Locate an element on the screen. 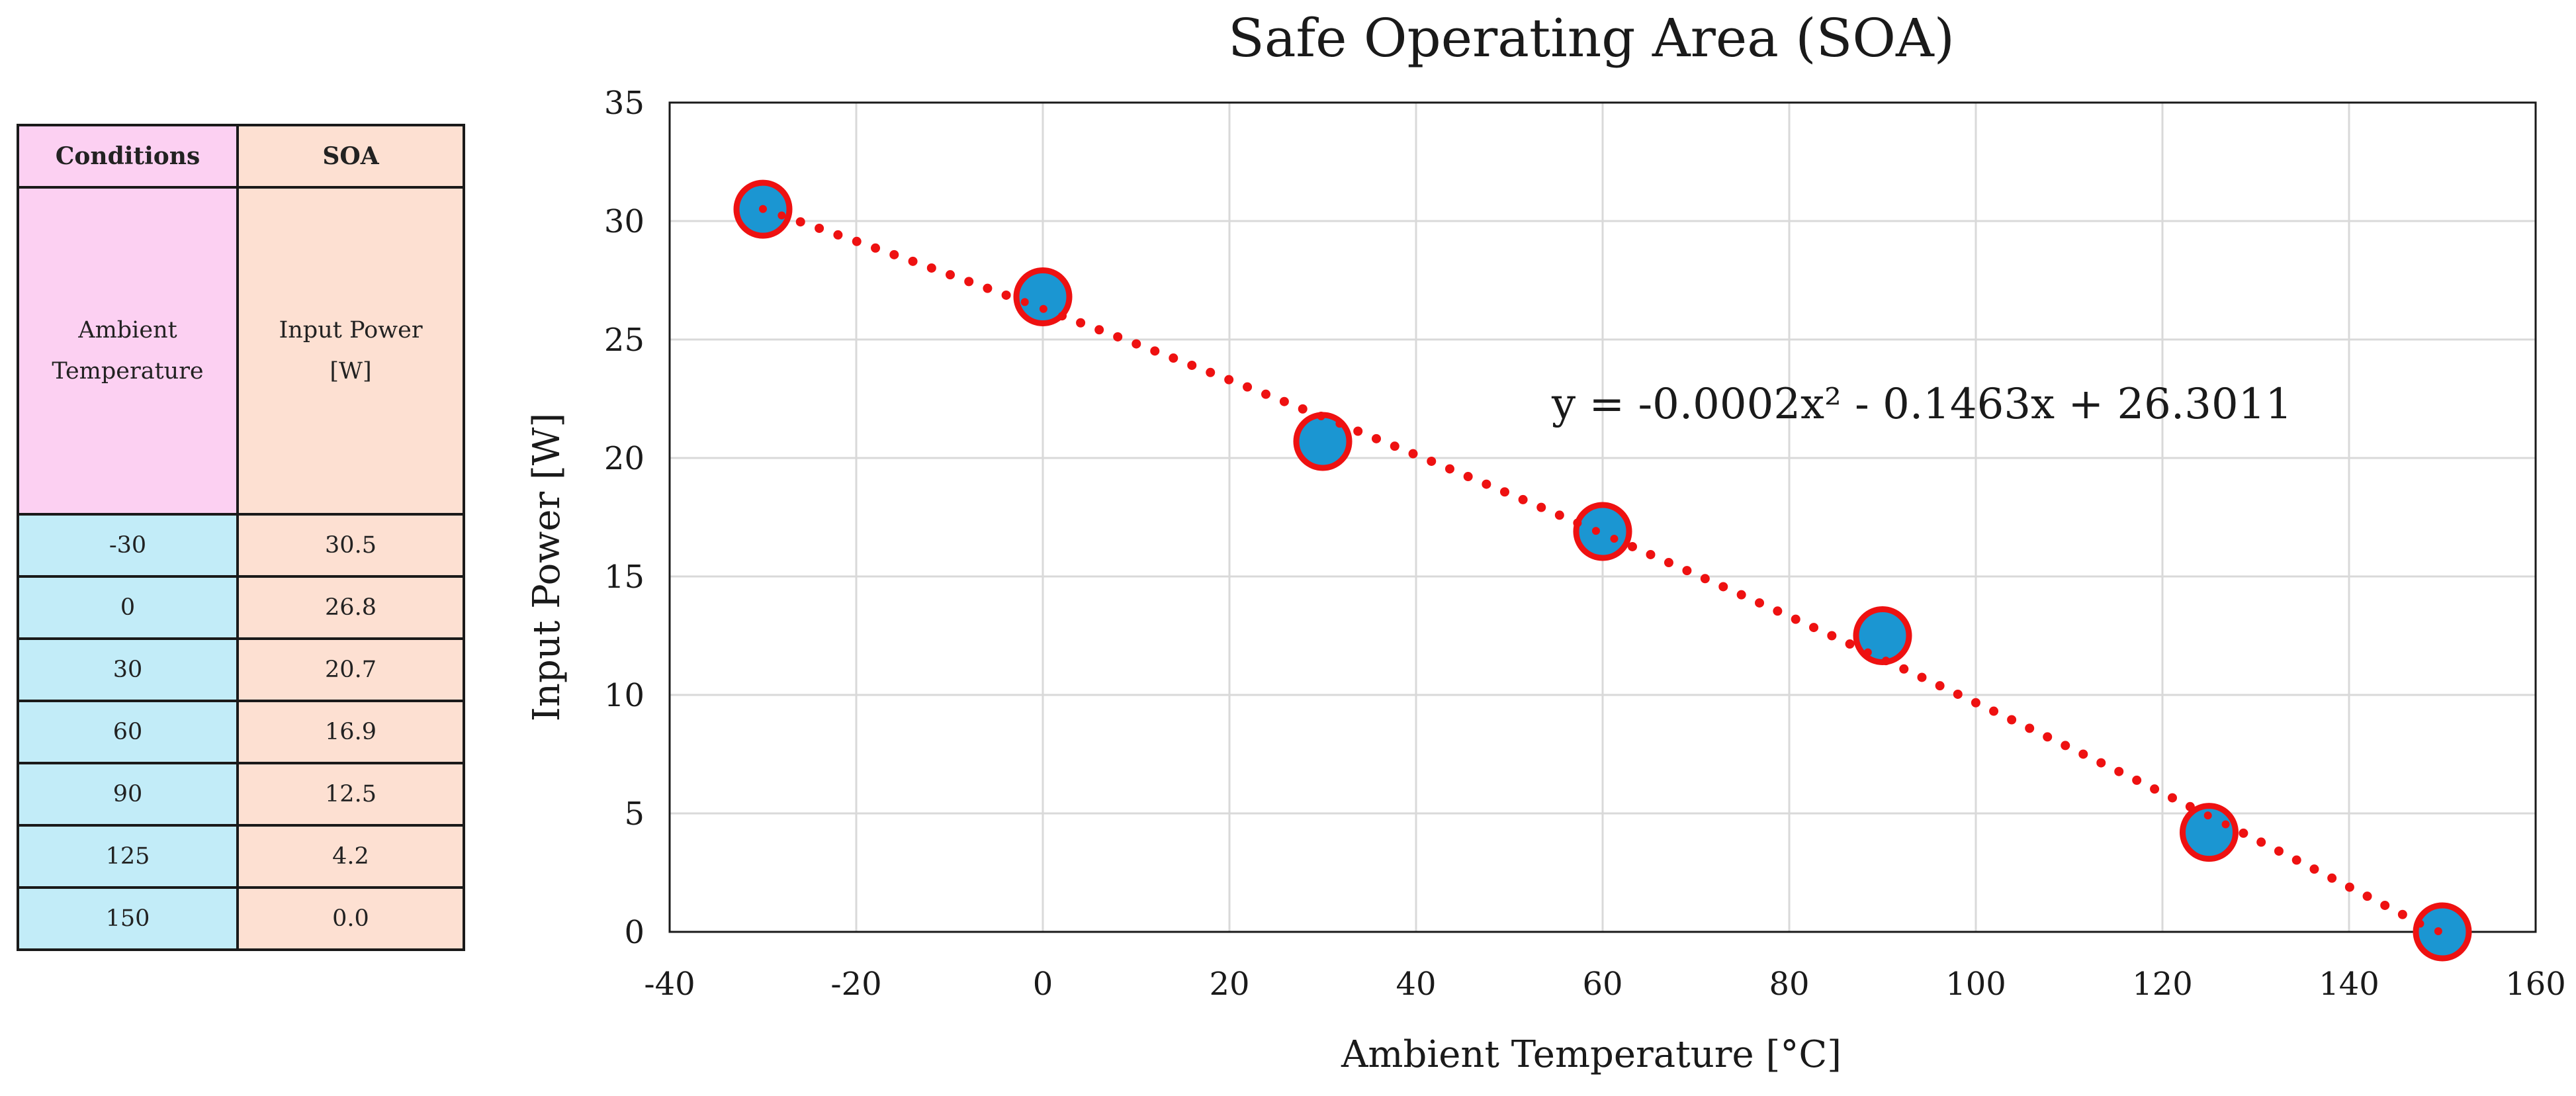  table-row: 125 4.2 is located at coordinates (241, 856).